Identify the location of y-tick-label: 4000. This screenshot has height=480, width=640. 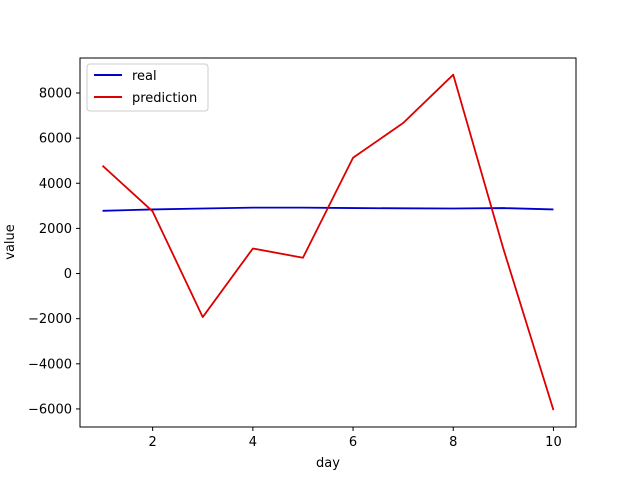
(55, 184).